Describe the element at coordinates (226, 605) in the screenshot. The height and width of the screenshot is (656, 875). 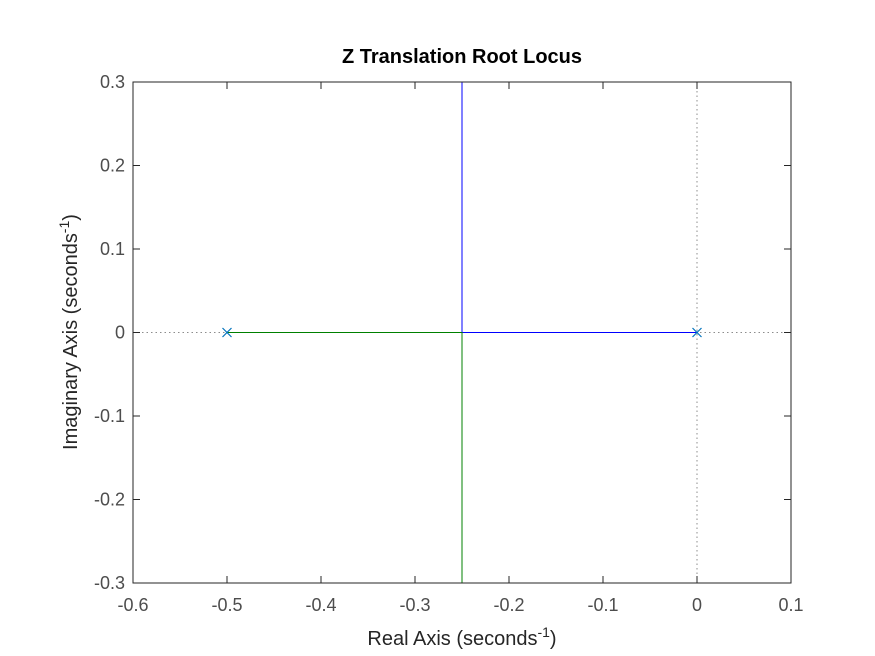
I see `x-tick-label: -0.5` at that location.